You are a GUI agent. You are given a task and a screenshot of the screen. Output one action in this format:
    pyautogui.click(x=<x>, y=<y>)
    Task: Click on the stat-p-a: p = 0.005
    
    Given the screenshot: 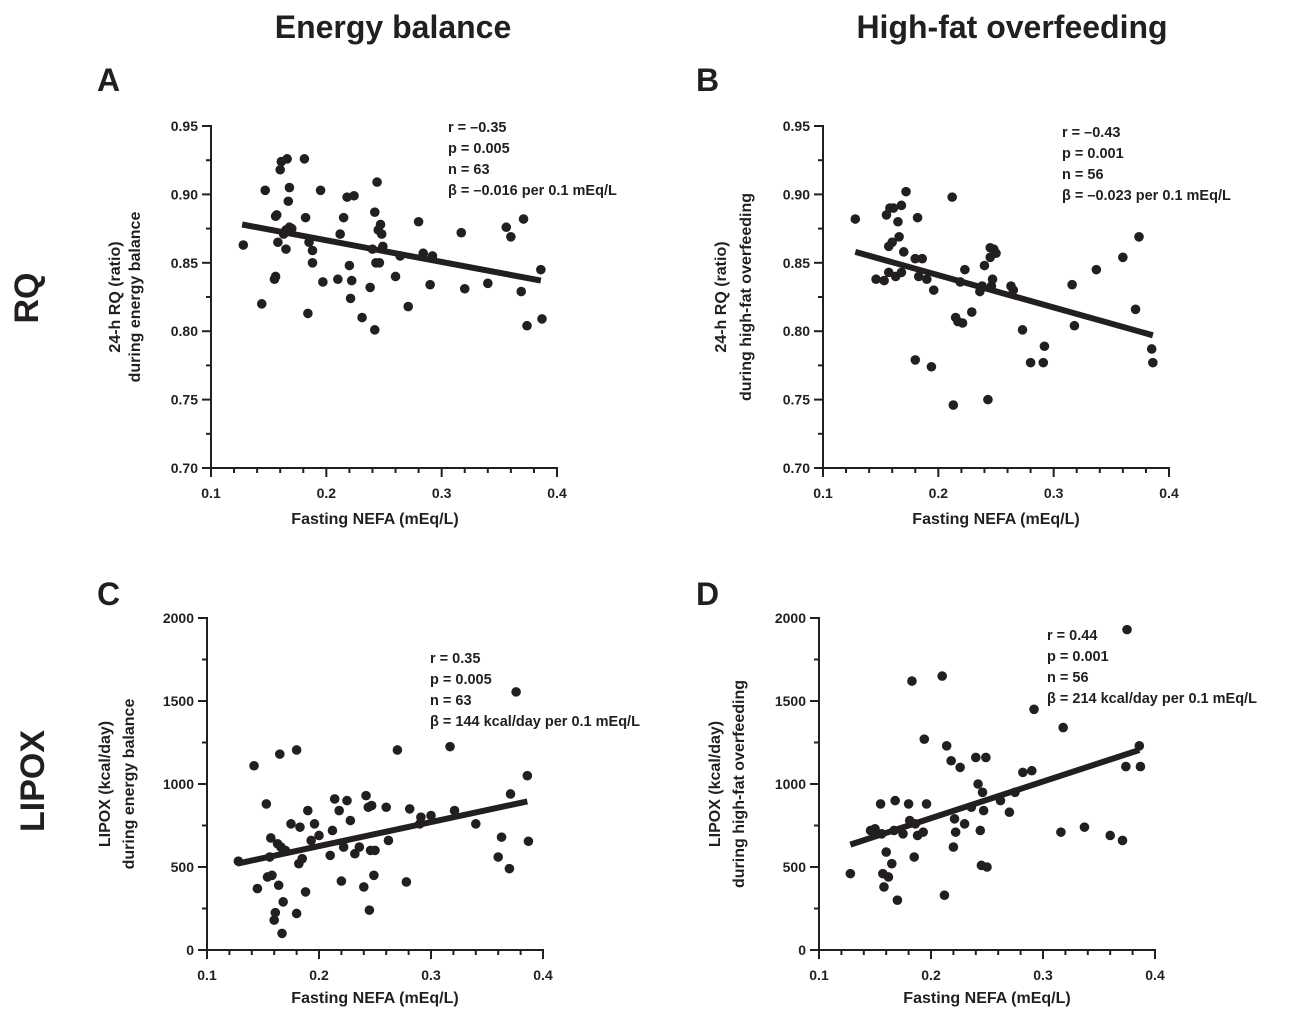 What is the action you would take?
    pyautogui.click(x=479, y=149)
    